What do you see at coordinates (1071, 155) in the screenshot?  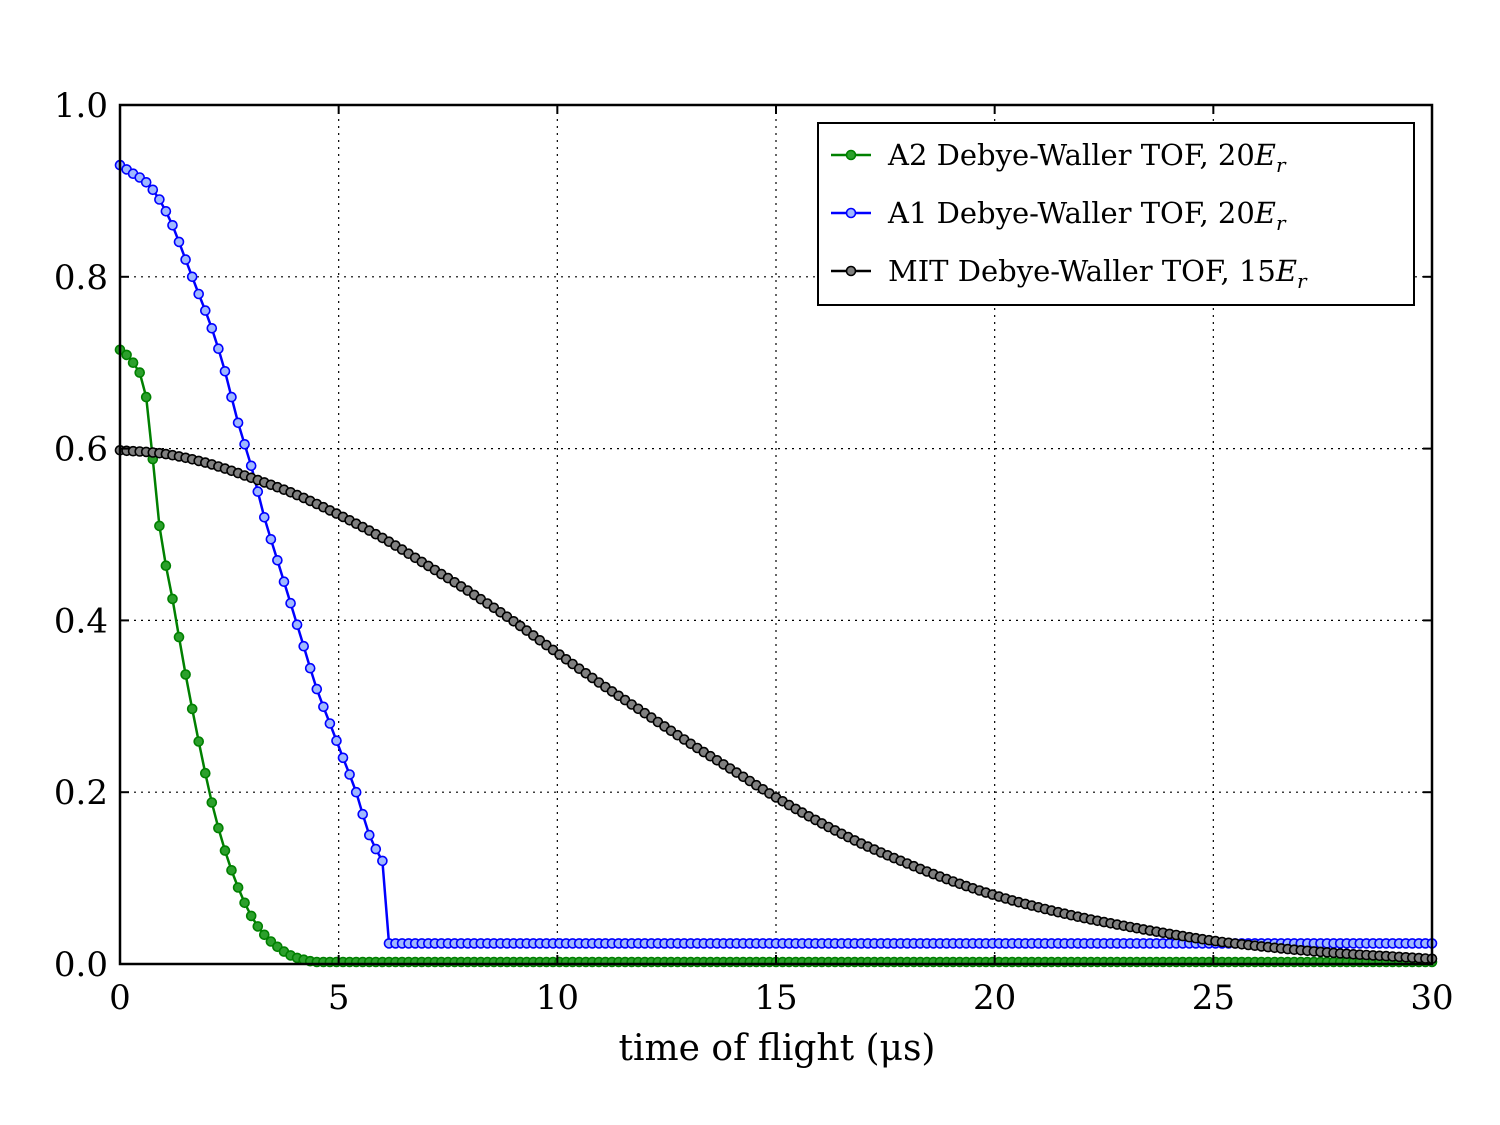 I see `legend-label-main-0: A2 Debye-Waller TOF, 20` at bounding box center [1071, 155].